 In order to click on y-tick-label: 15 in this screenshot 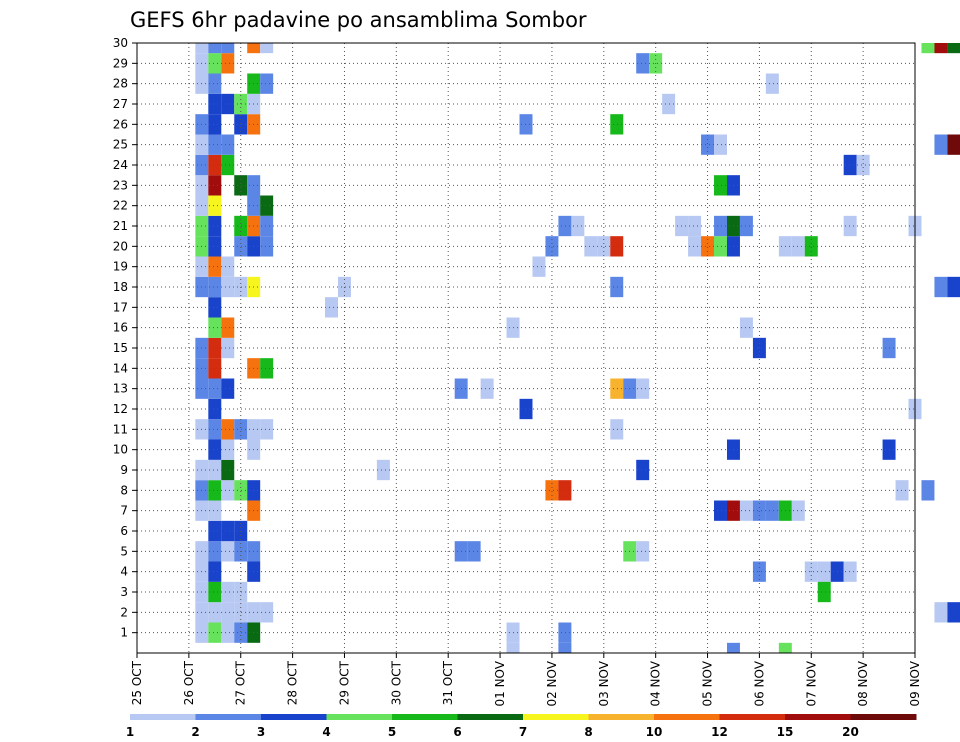, I will do `click(120, 348)`.